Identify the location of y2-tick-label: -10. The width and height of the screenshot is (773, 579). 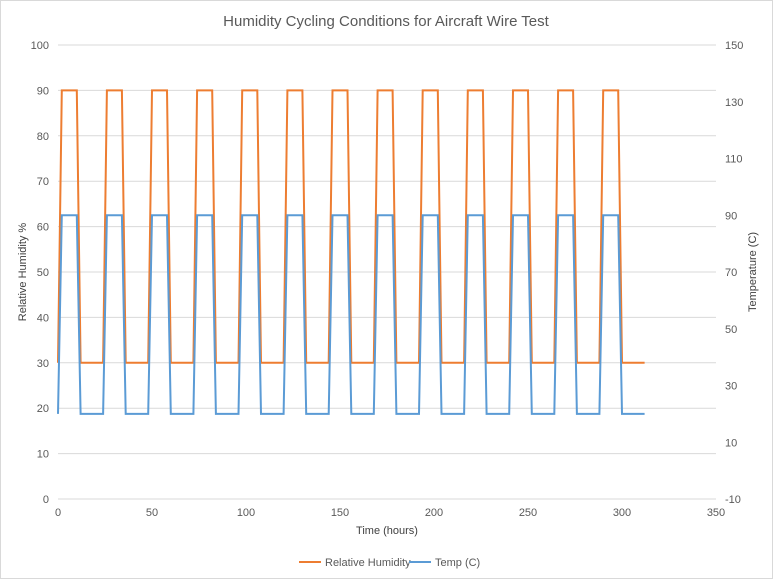
(733, 500).